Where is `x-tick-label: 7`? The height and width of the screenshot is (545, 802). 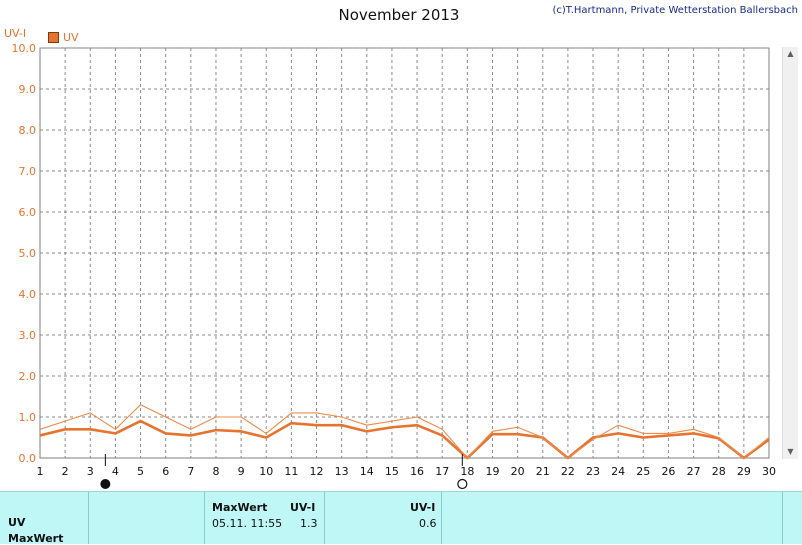 x-tick-label: 7 is located at coordinates (190, 471).